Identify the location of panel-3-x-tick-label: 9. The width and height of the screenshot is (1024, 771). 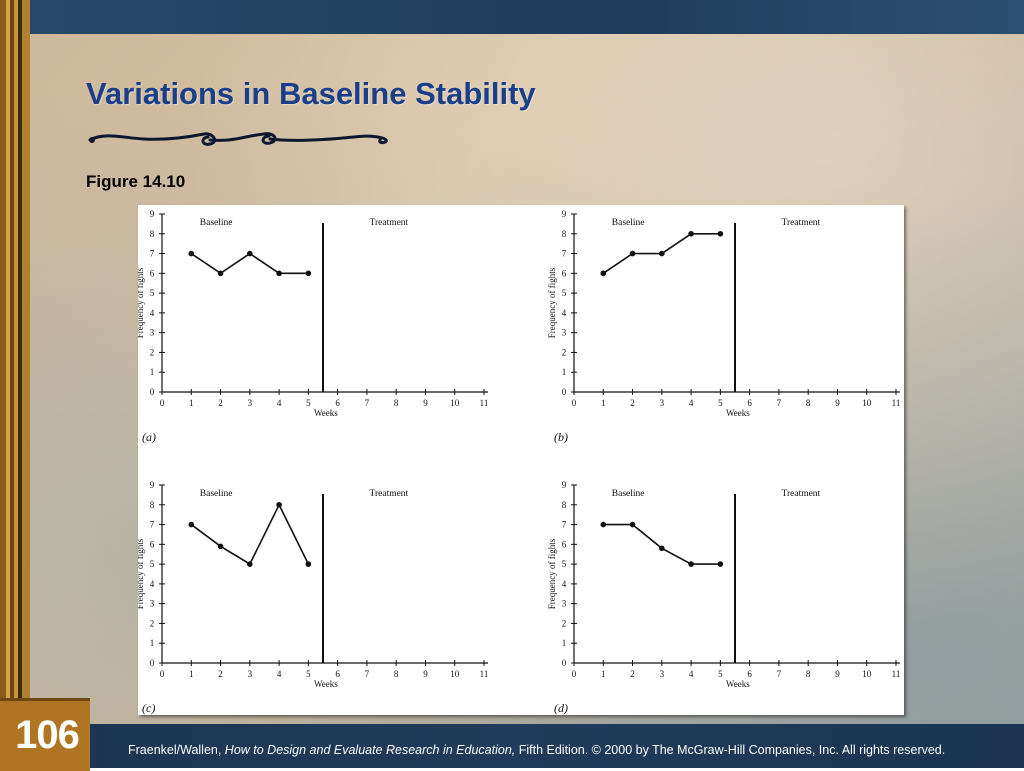
(425, 674).